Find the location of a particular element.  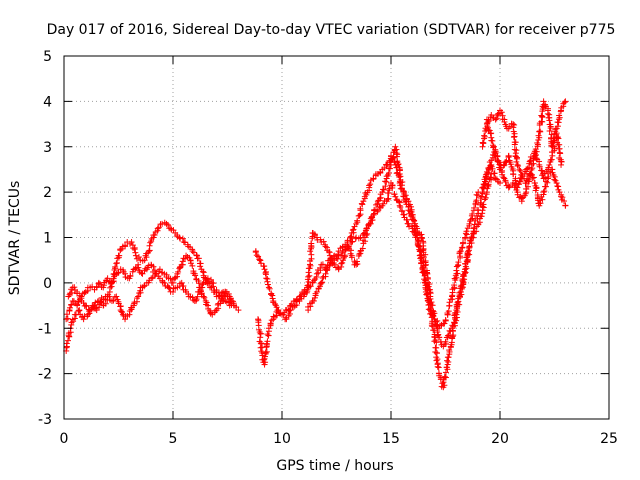

x-tick-label: 25 is located at coordinates (609, 439).